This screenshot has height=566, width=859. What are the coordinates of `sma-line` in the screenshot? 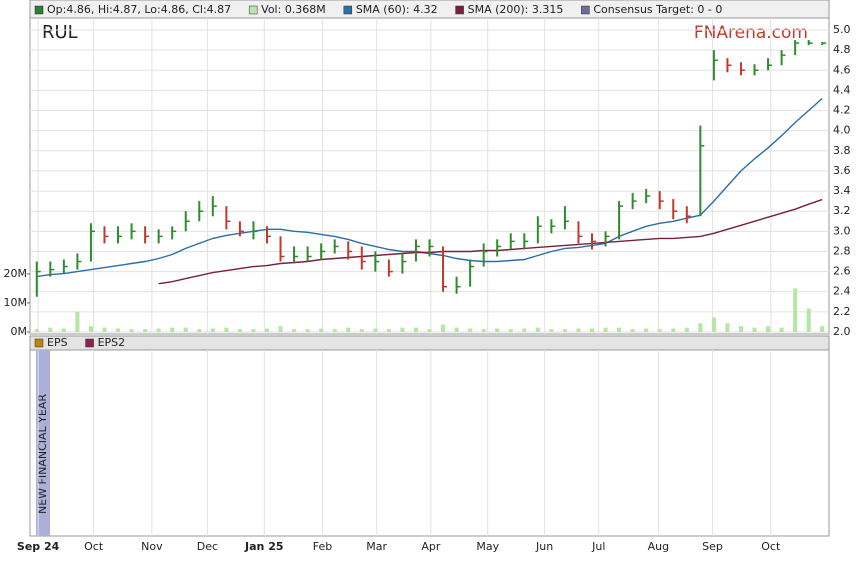 It's located at (490, 241).